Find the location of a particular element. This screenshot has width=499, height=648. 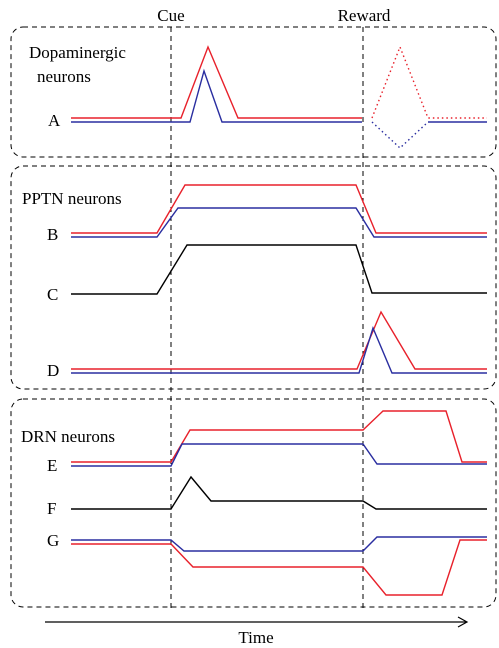

trace-g-red is located at coordinates (279, 567).